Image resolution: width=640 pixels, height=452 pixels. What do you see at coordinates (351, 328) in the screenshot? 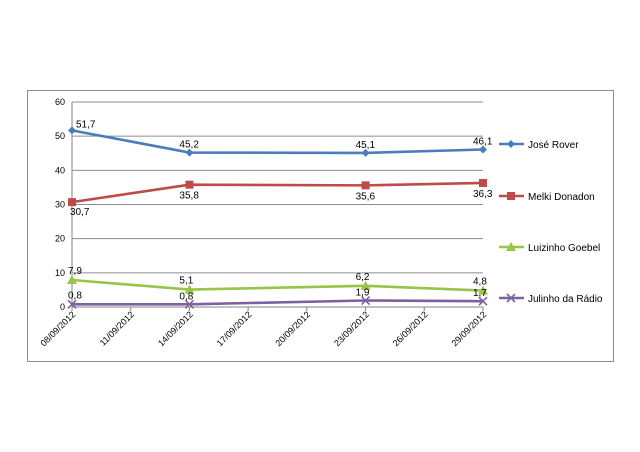
I see `x-tick-label: 23/09/2012` at bounding box center [351, 328].